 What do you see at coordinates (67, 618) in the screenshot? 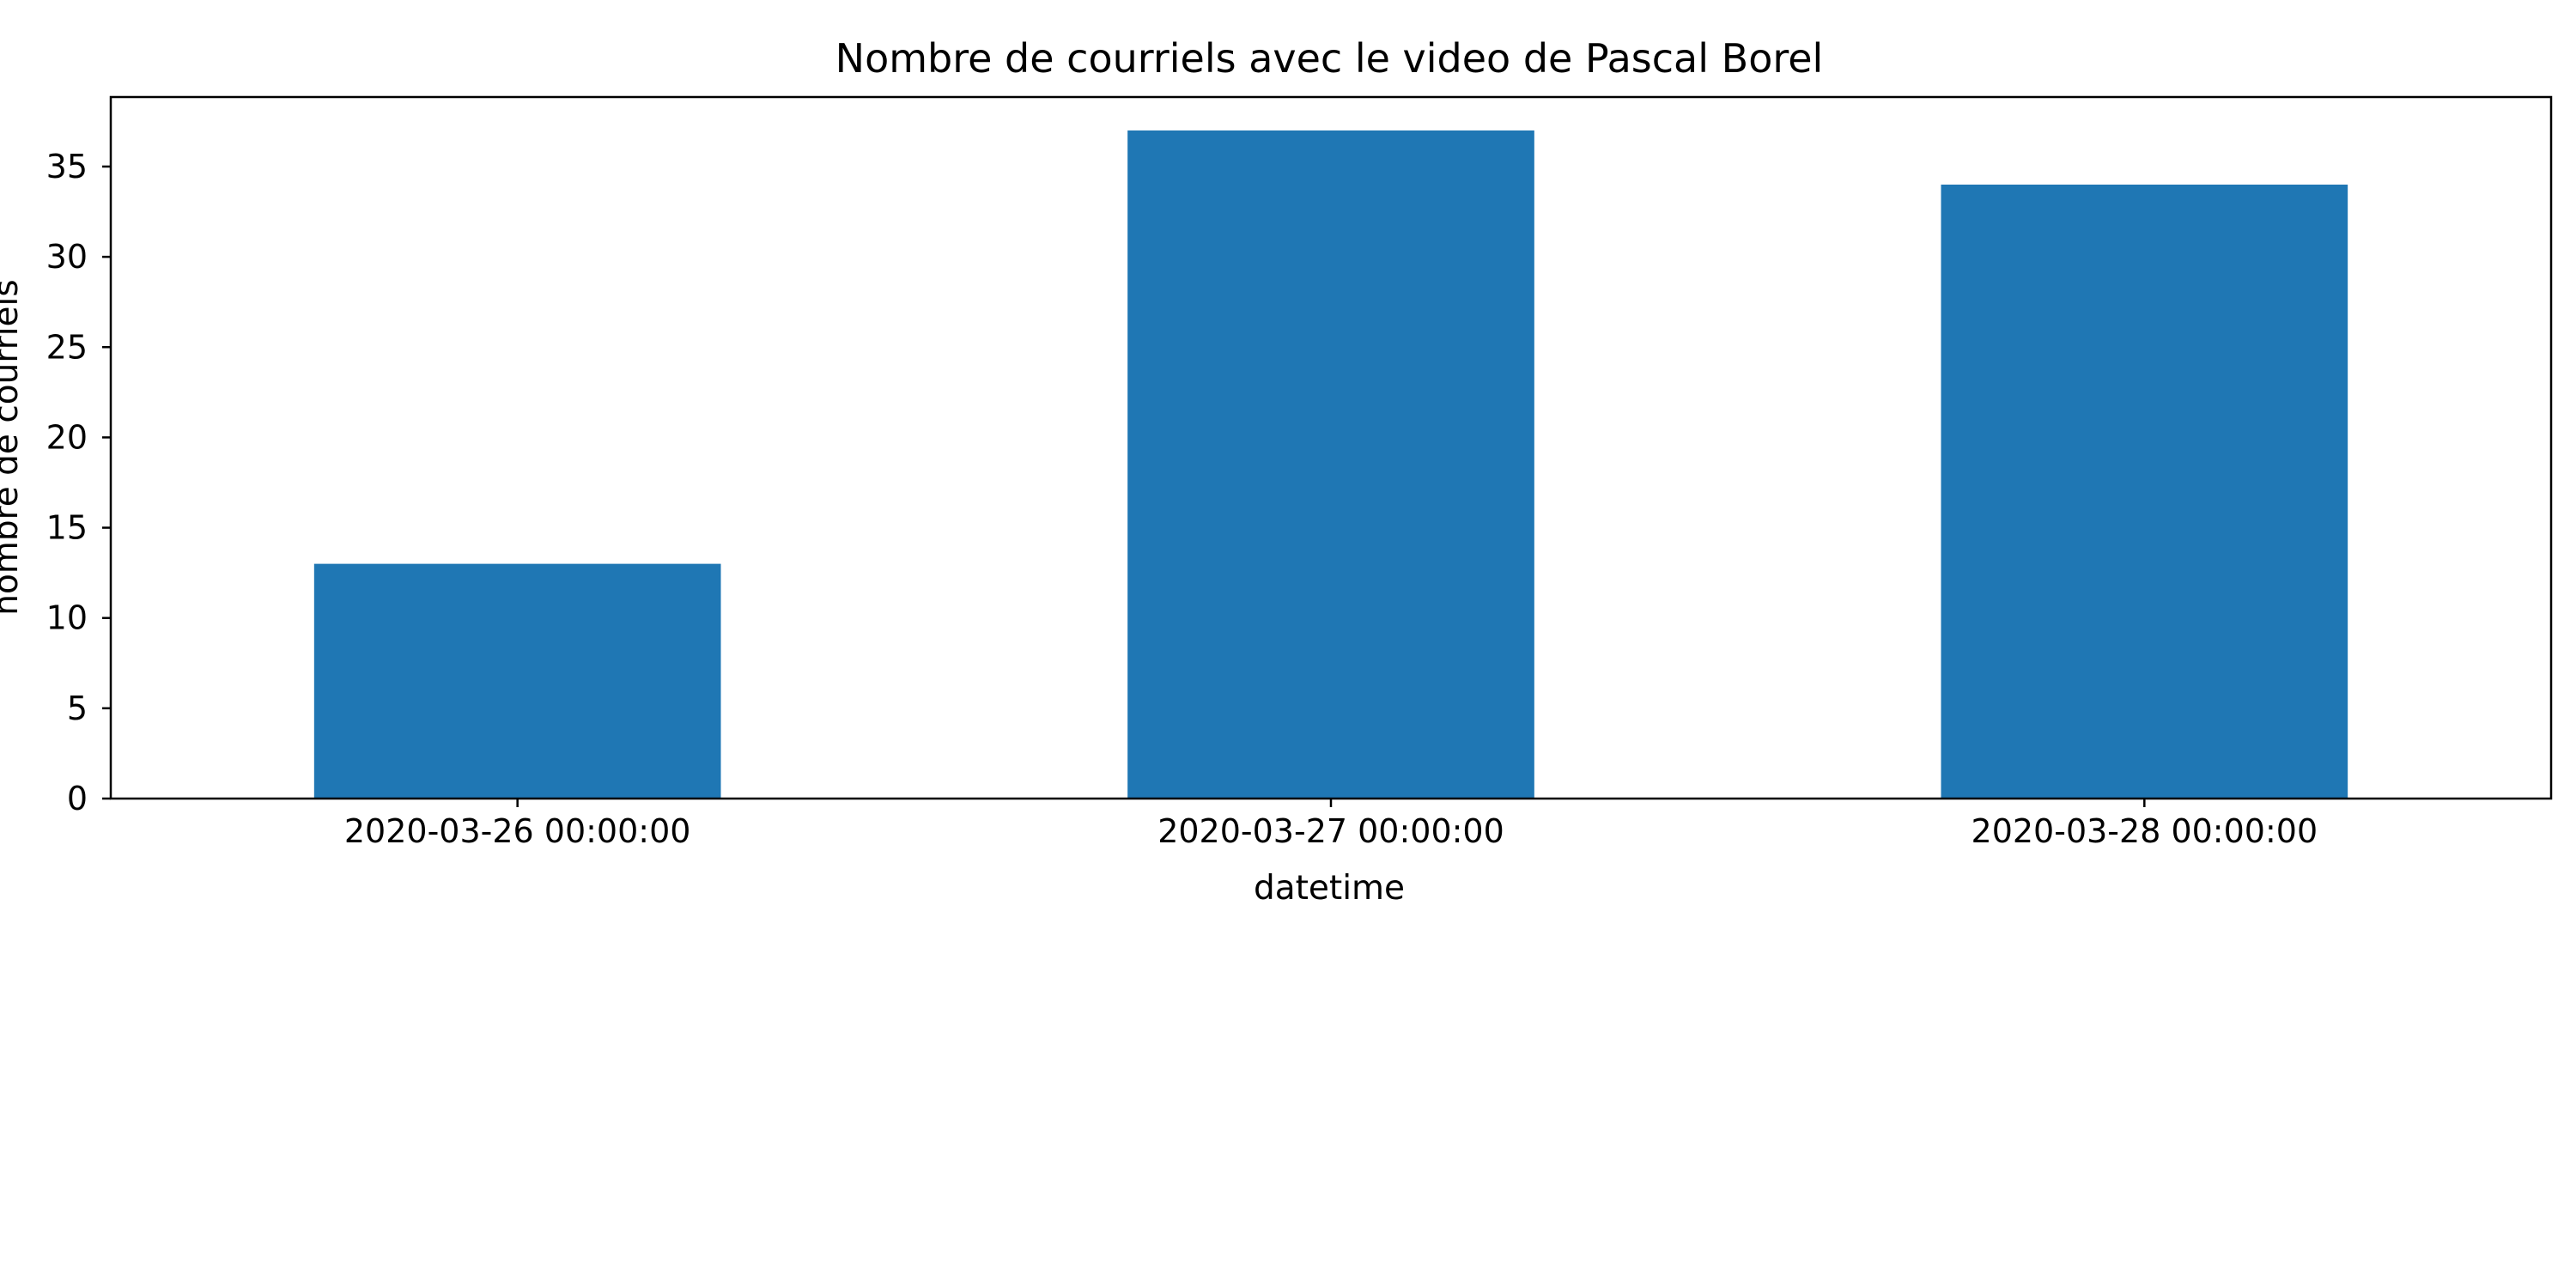
I see `y-tick-label-2: 10` at bounding box center [67, 618].